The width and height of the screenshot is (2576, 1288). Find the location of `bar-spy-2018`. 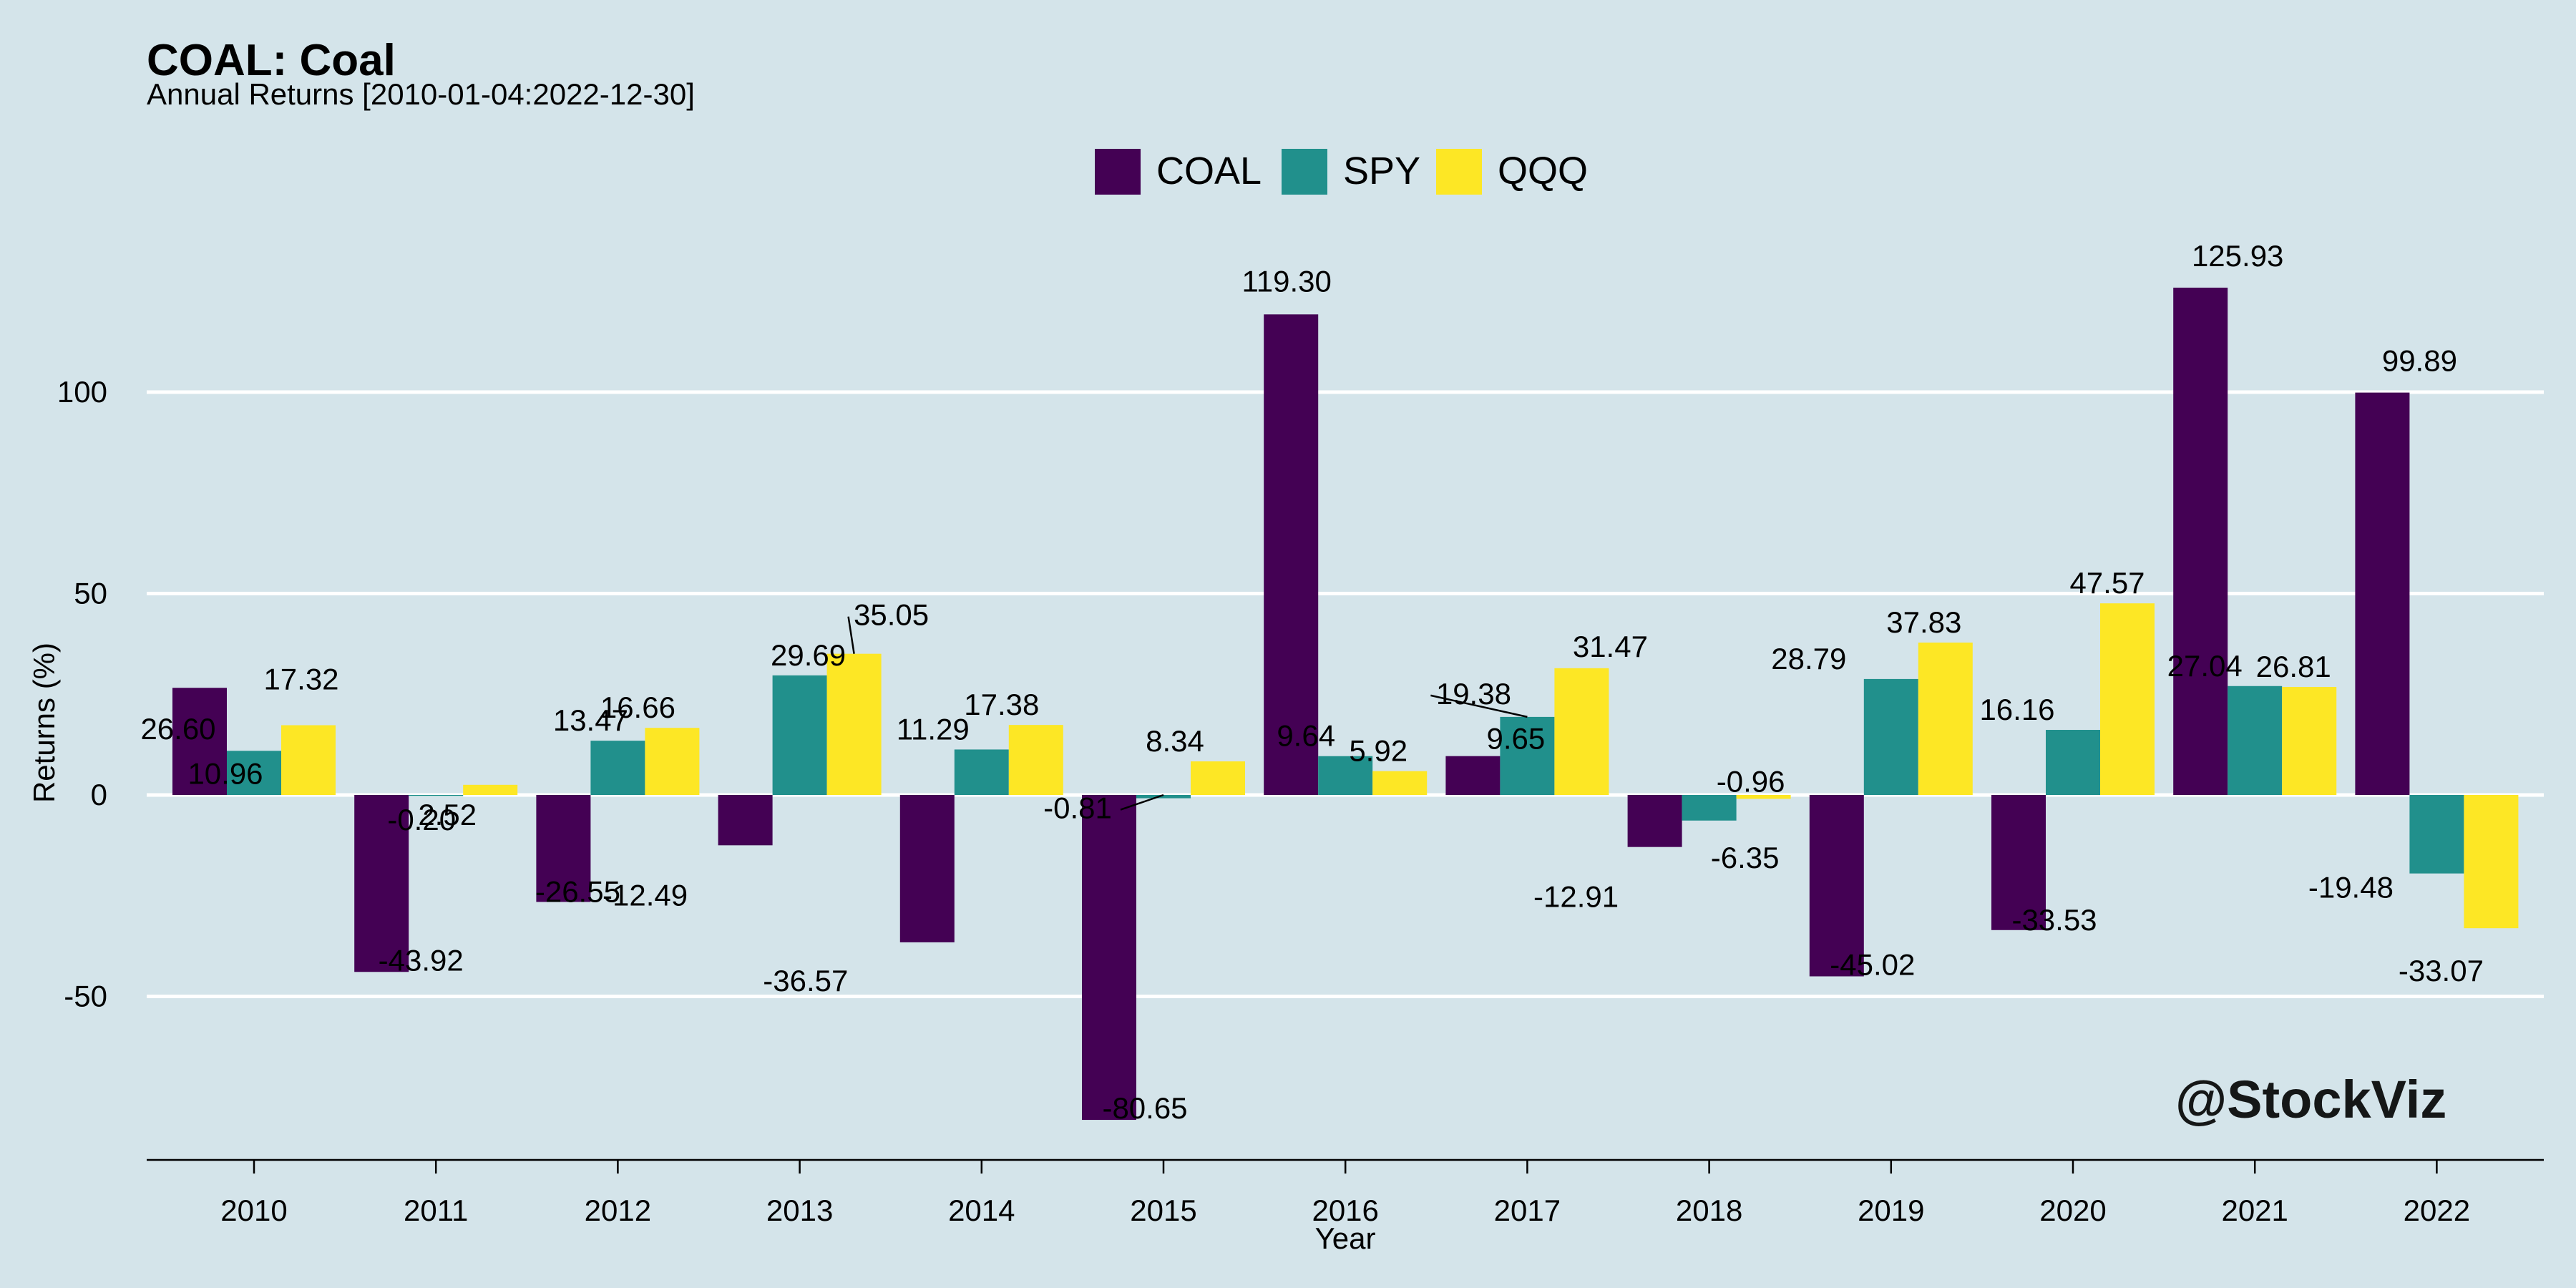

bar-spy-2018 is located at coordinates (1709, 808).